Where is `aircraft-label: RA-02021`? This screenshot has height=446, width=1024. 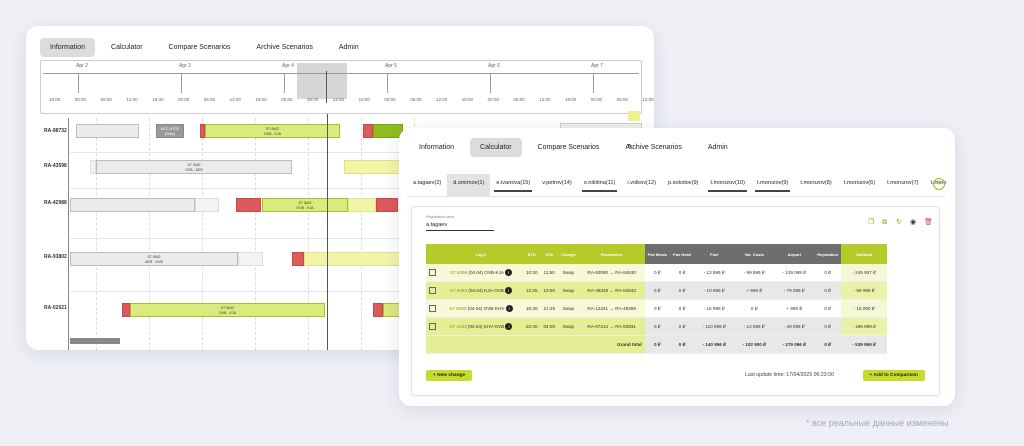 aircraft-label: RA-02021 is located at coordinates (55, 308).